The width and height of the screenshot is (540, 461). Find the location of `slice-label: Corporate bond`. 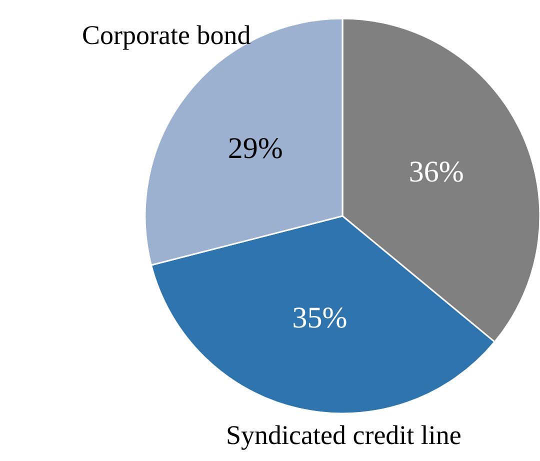

slice-label: Corporate bond is located at coordinates (167, 35).